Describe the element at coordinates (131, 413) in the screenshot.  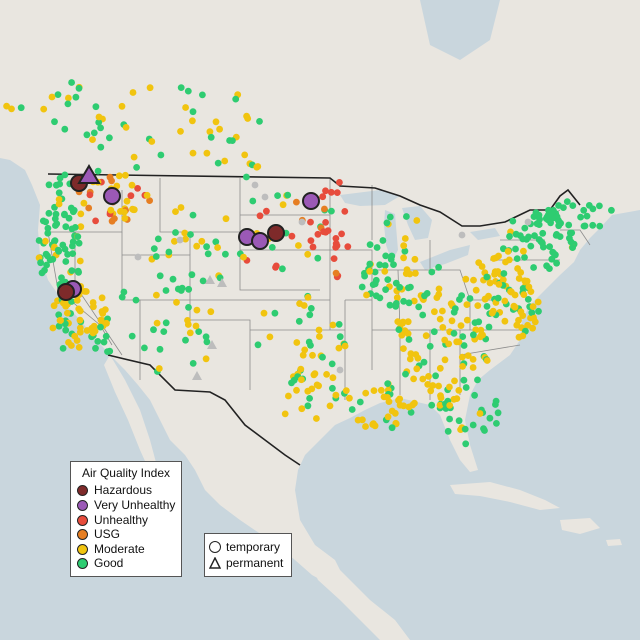
I see `baja-california` at that location.